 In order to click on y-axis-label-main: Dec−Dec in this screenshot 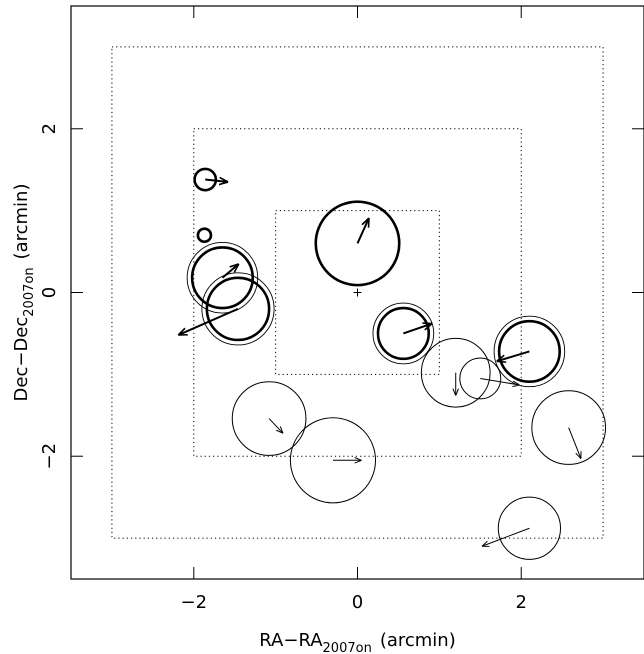, I will do `click(21, 359)`.